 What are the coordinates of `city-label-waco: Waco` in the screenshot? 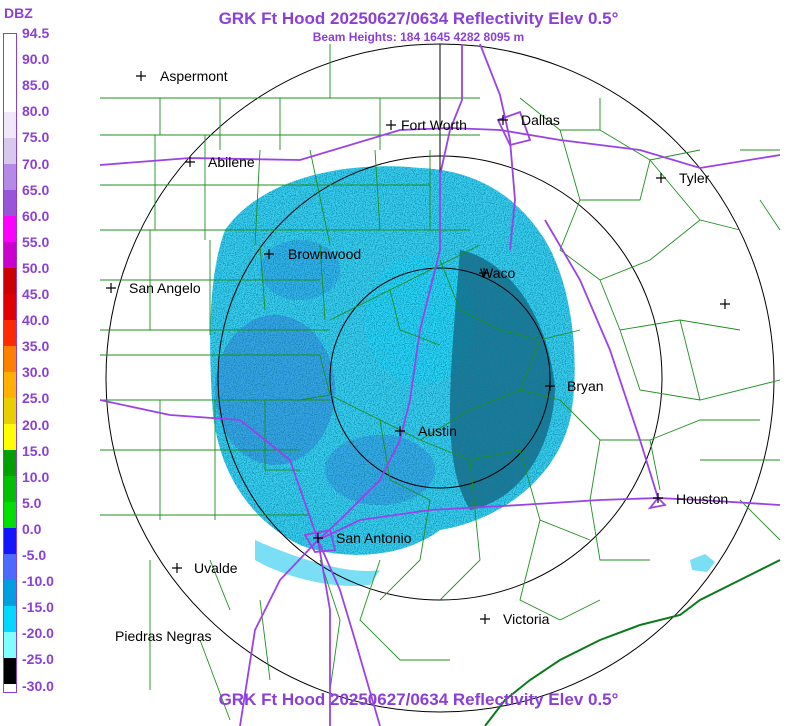 It's located at (498, 273).